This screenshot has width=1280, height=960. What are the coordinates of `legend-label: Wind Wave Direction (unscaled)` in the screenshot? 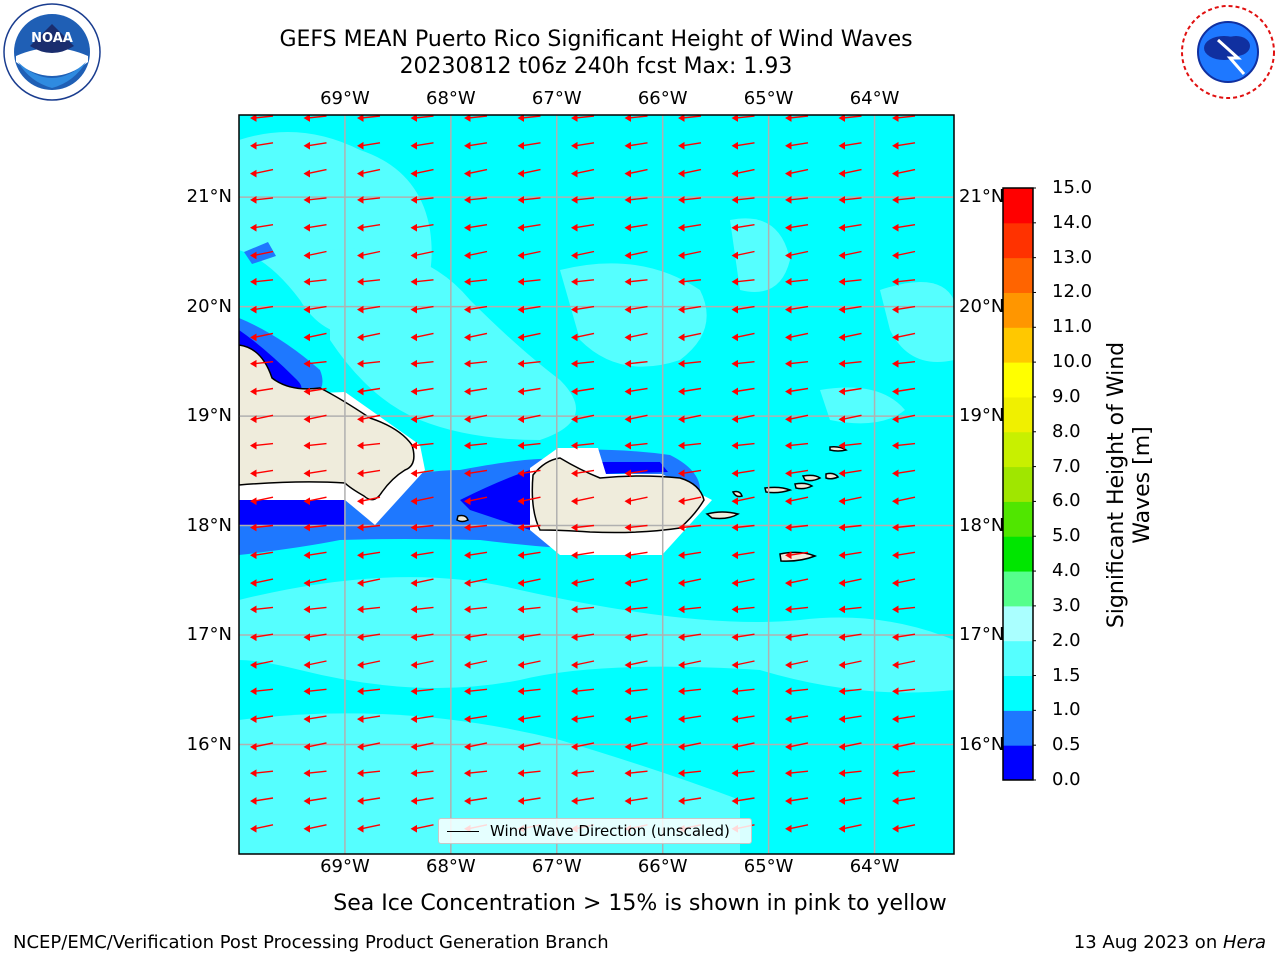 It's located at (610, 831).